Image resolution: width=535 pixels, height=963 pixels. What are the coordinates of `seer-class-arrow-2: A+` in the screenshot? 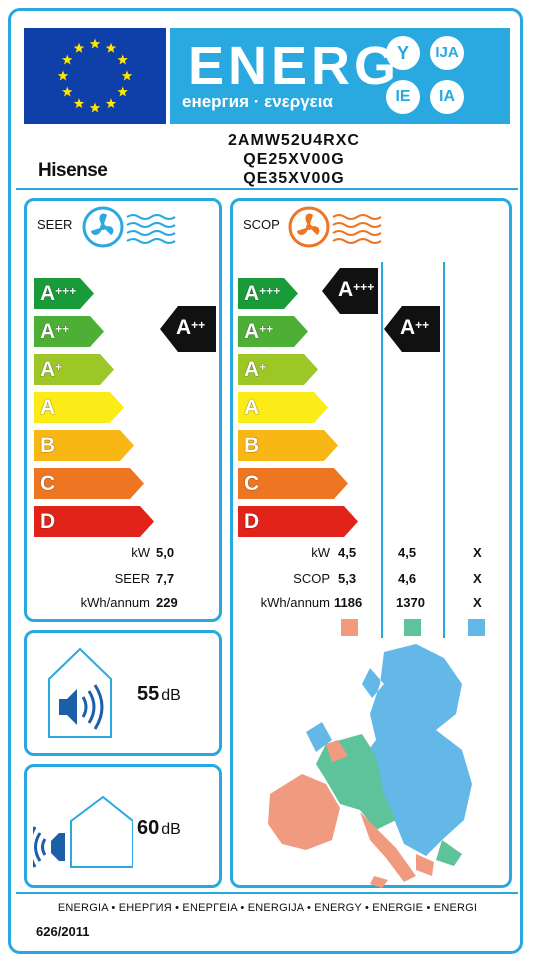 It's located at (74, 369).